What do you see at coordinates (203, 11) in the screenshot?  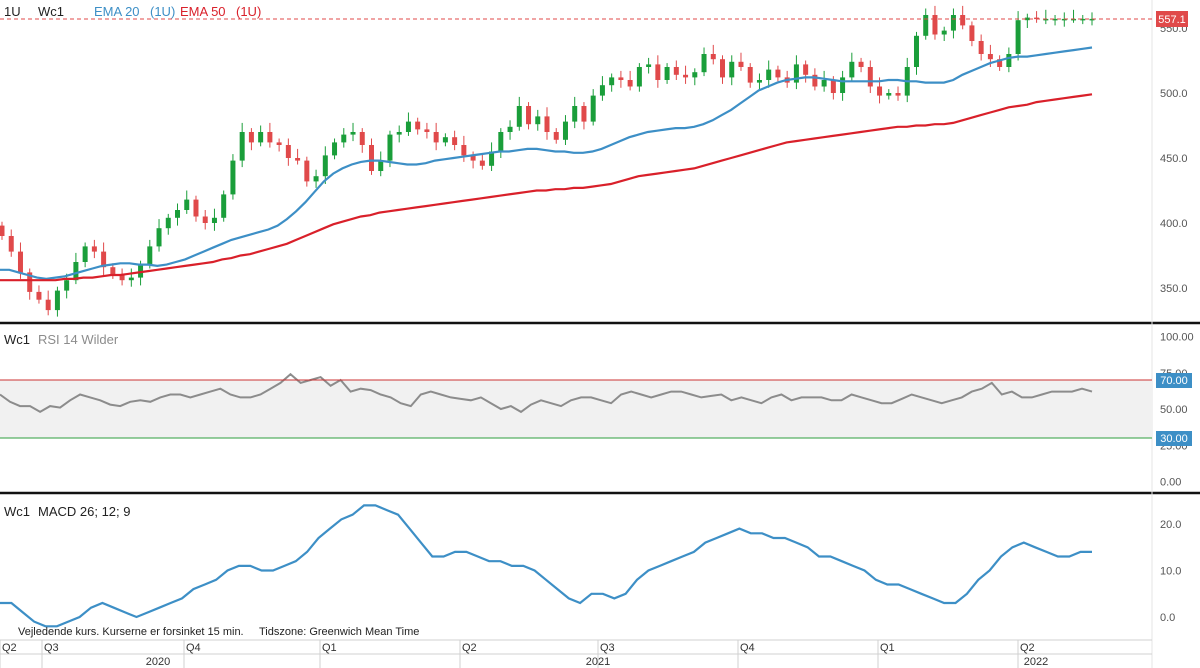 I see `ema50-label: EMA 50` at bounding box center [203, 11].